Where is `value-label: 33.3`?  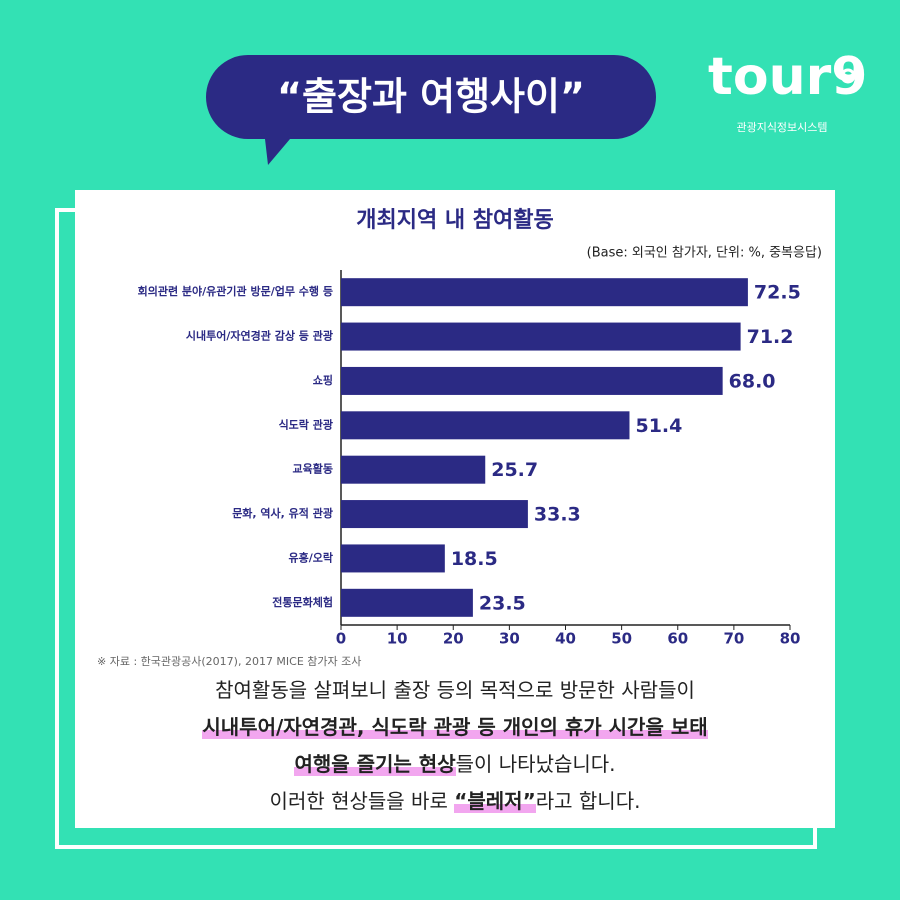
value-label: 33.3 is located at coordinates (557, 515).